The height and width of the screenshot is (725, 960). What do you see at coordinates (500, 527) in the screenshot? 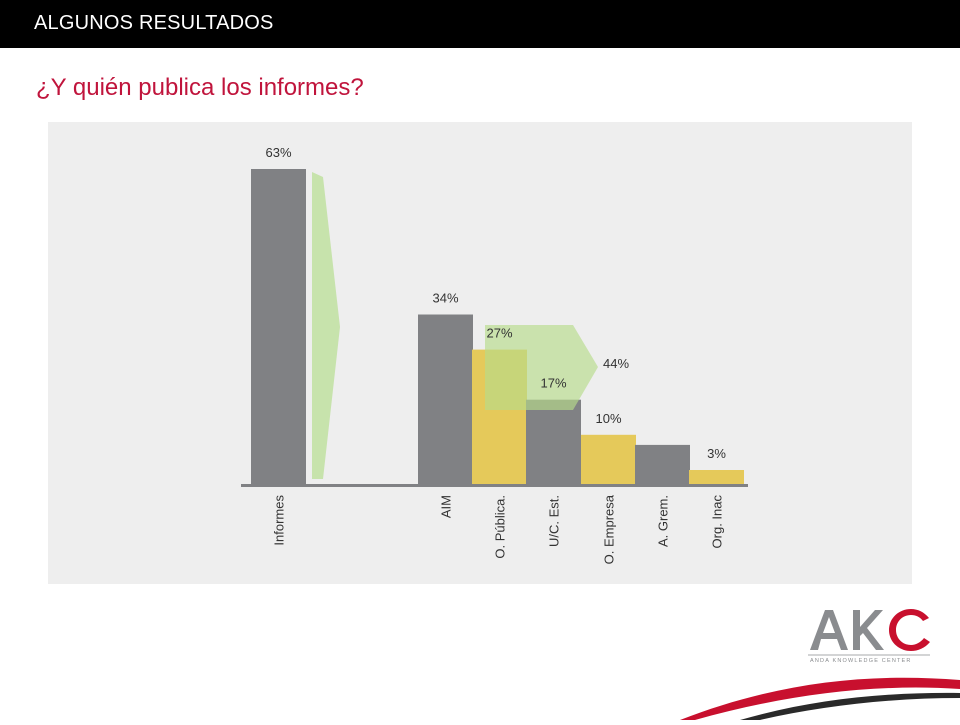
I see `category-label-2: O. Pública.` at bounding box center [500, 527].